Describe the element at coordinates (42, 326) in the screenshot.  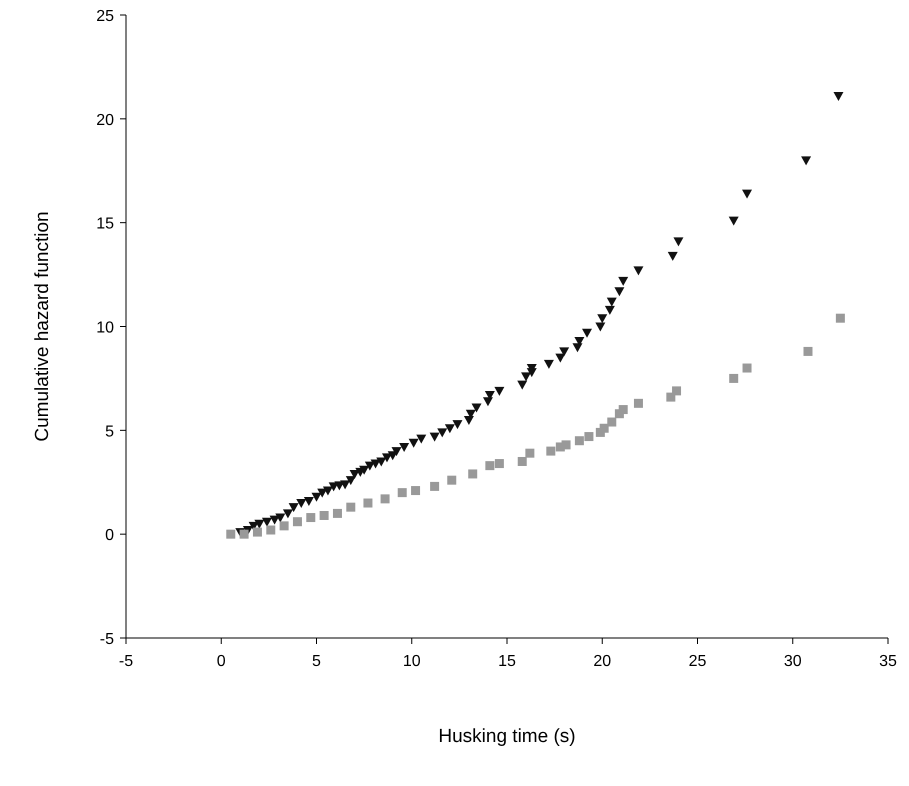
I see `y-axis-title: Cumulative hazard function` at that location.